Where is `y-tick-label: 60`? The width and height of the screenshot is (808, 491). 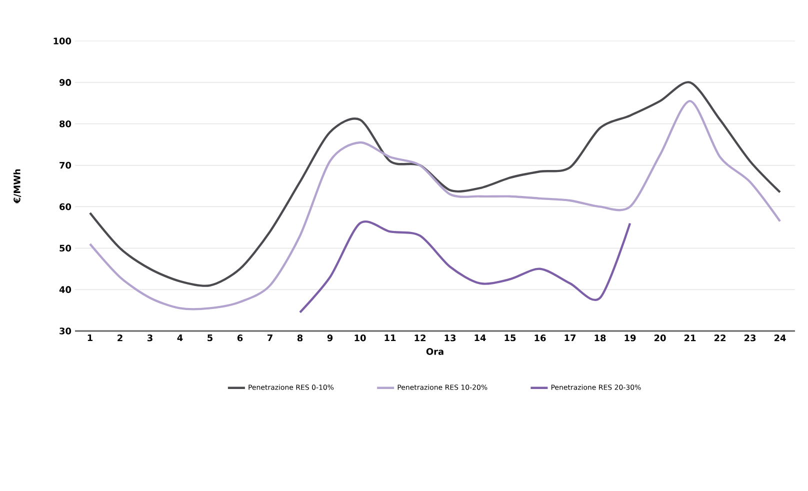 y-tick-label: 60 is located at coordinates (66, 206).